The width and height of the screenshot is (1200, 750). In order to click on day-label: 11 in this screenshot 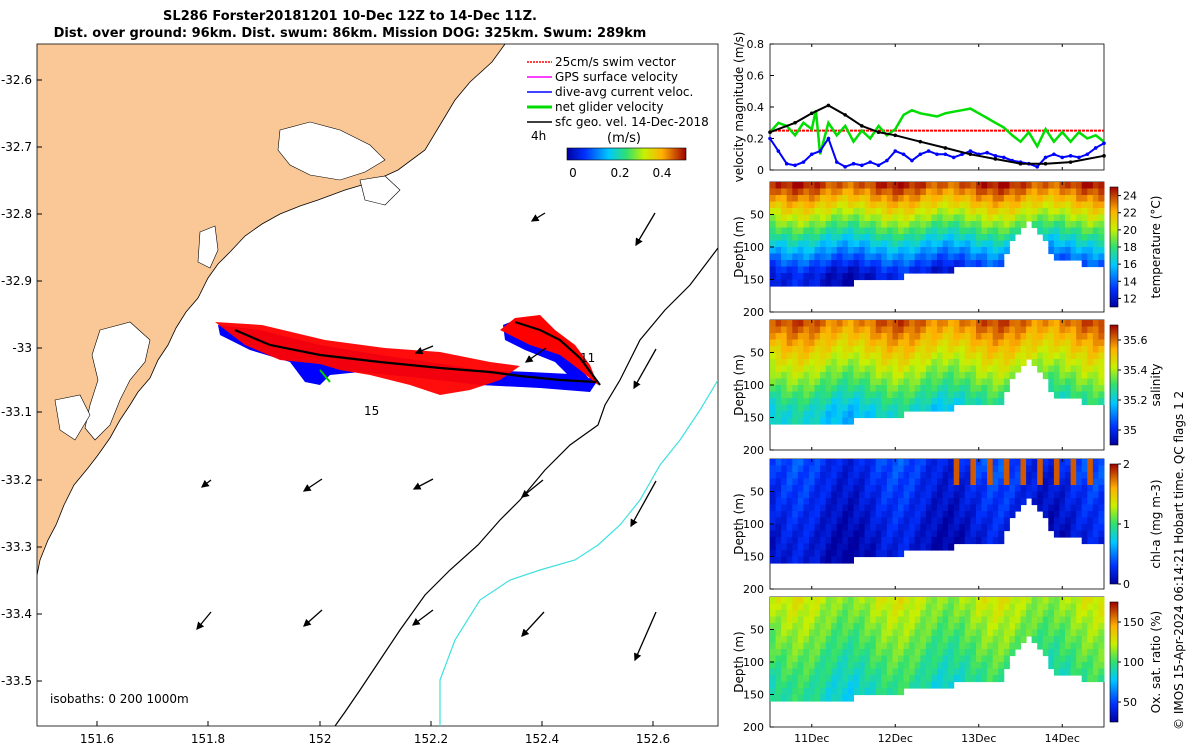, I will do `click(587, 358)`.